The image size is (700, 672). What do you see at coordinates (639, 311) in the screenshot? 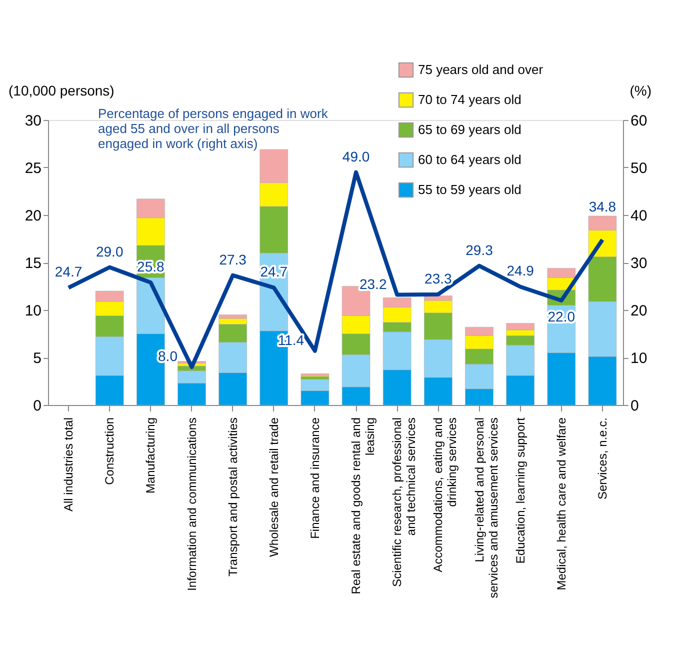
I see `y2-tick-label: 20` at bounding box center [639, 311].